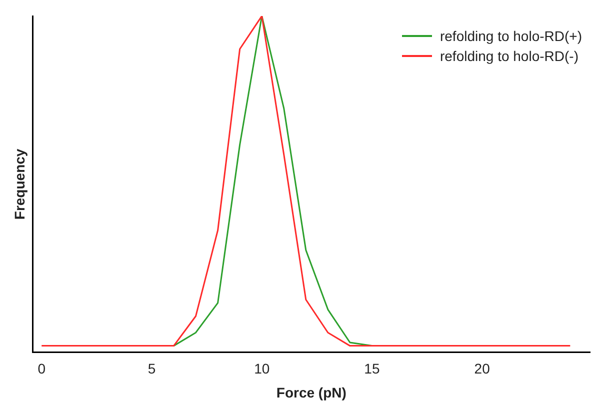  What do you see at coordinates (511, 36) in the screenshot?
I see `legend-label: refolding to holo-RD(+)` at bounding box center [511, 36].